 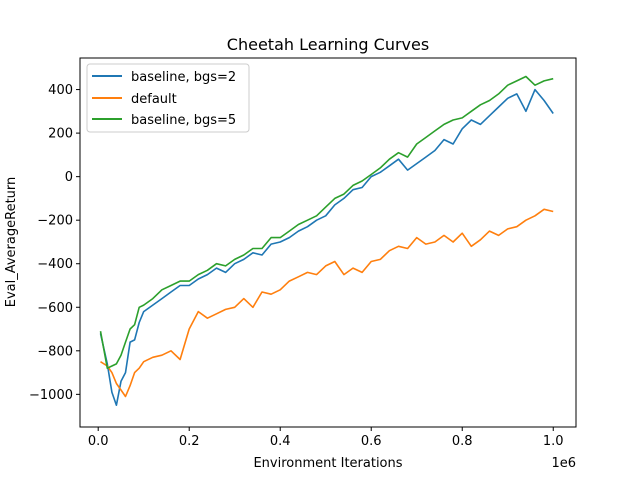 I want to click on y-tick-label: −400, so click(x=55, y=264).